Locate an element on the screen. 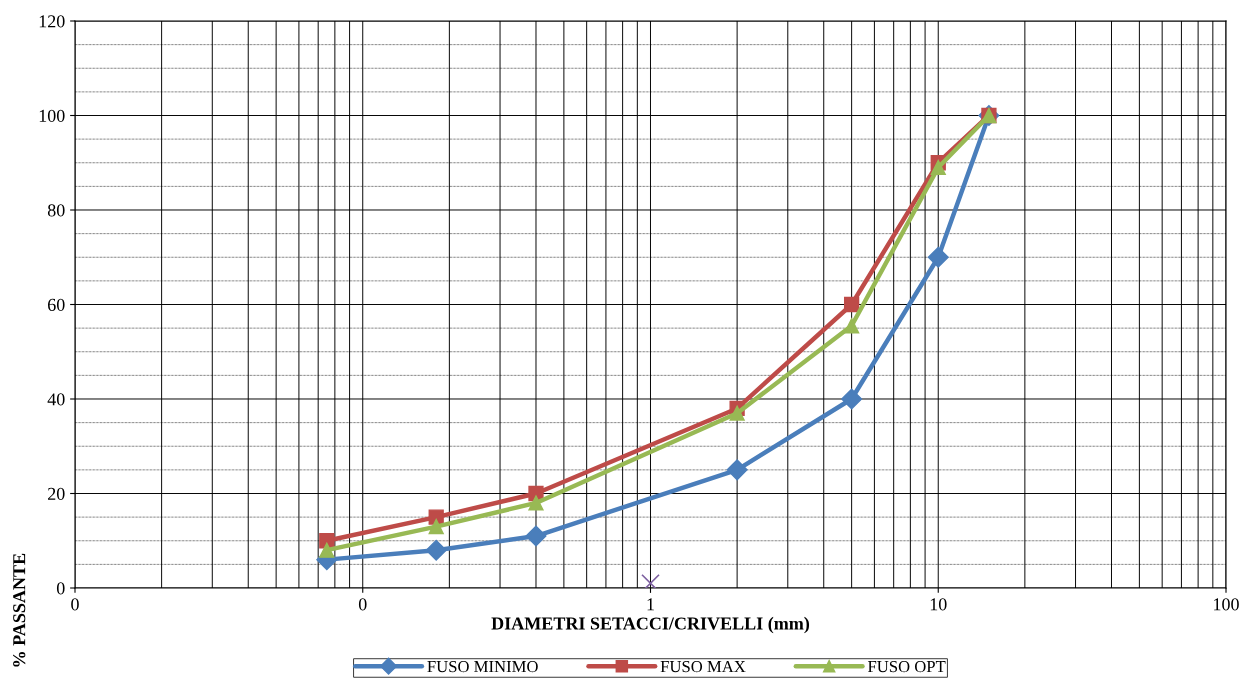 This screenshot has height=682, width=1245. y-tick-label: 20 is located at coordinates (56, 493).